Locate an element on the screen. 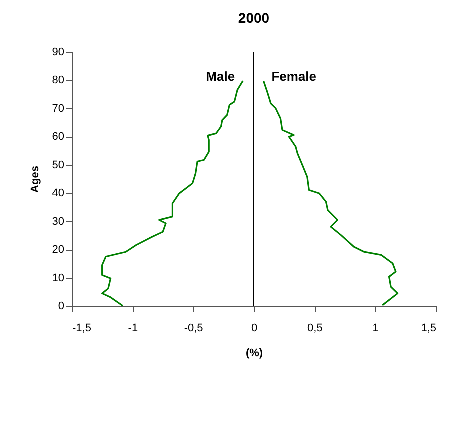  y-tick-label: 90 is located at coordinates (58, 52).